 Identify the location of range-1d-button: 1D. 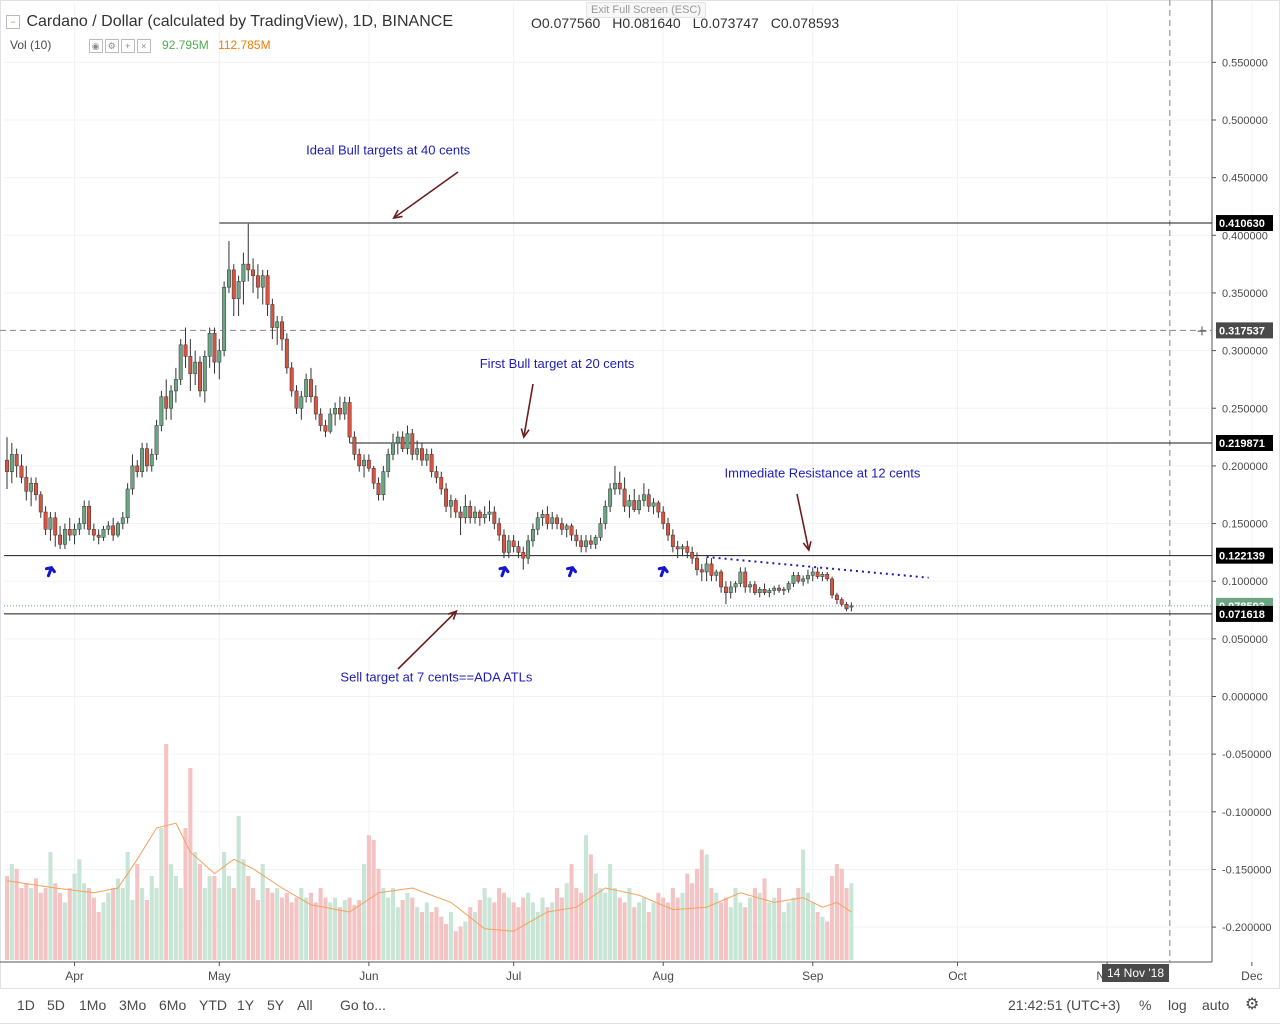
(26, 1005).